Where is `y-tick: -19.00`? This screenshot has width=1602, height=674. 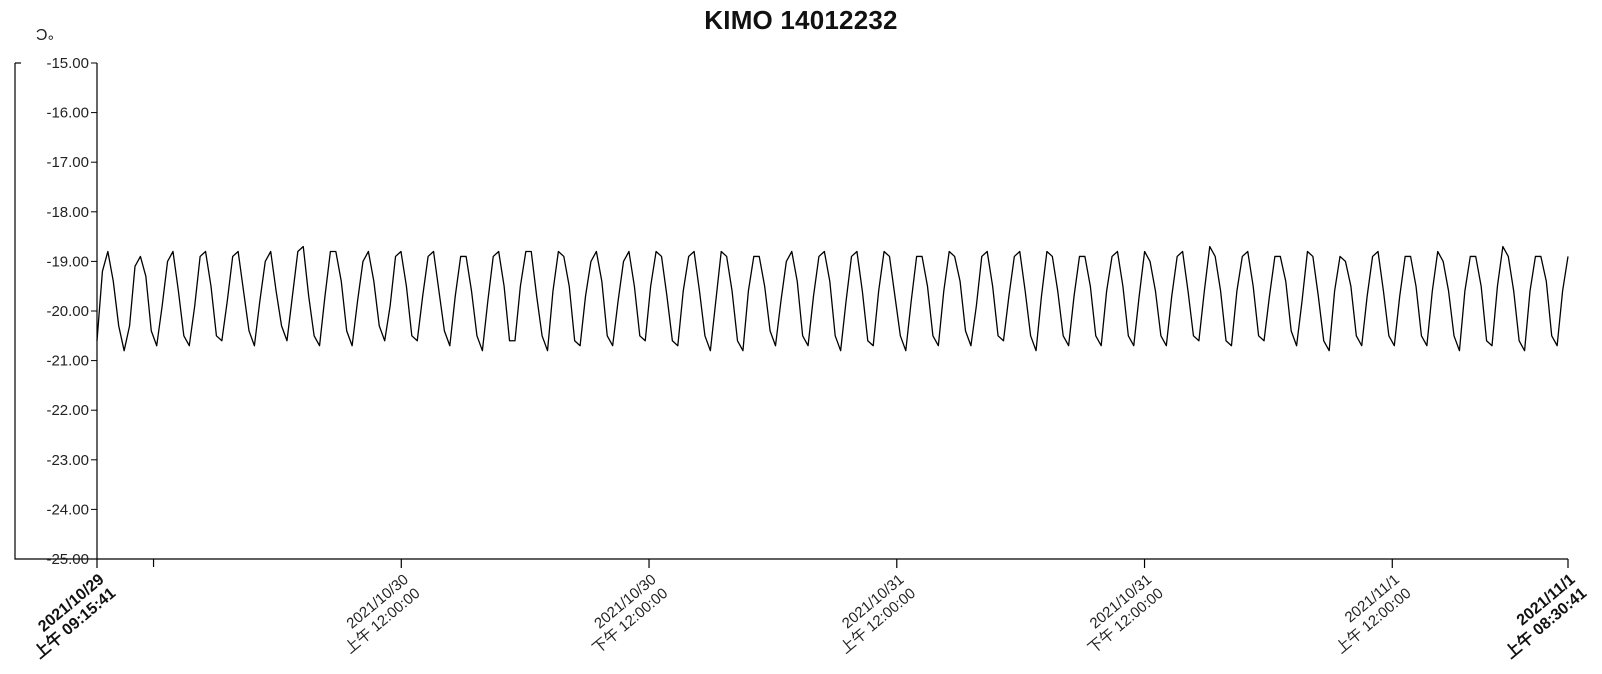
y-tick: -19.00 is located at coordinates (71, 261).